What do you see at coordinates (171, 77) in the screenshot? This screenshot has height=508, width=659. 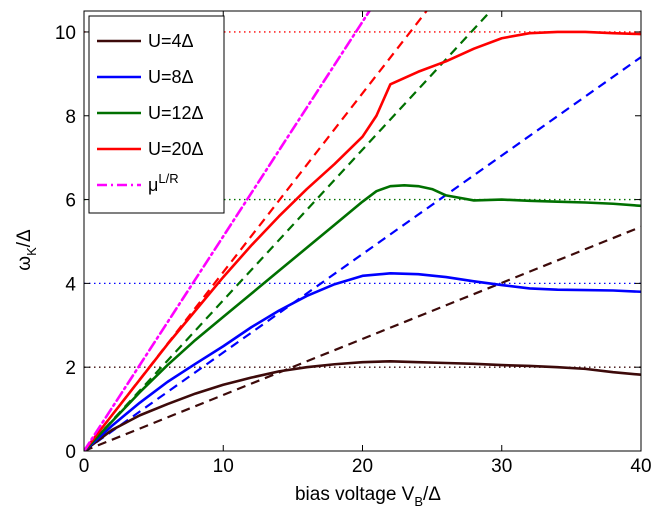 I see `legend-label: U=8Δ` at bounding box center [171, 77].